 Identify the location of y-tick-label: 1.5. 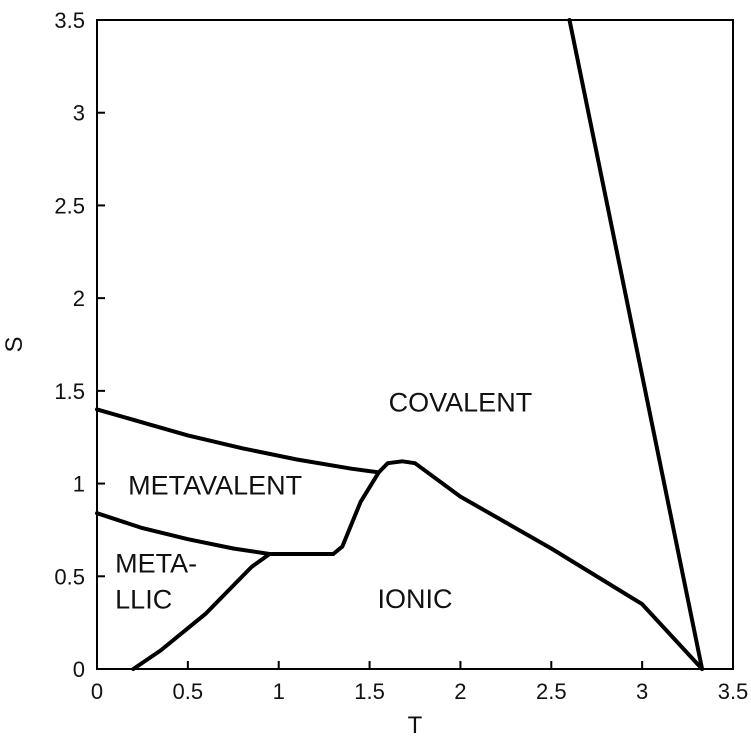
(69, 391).